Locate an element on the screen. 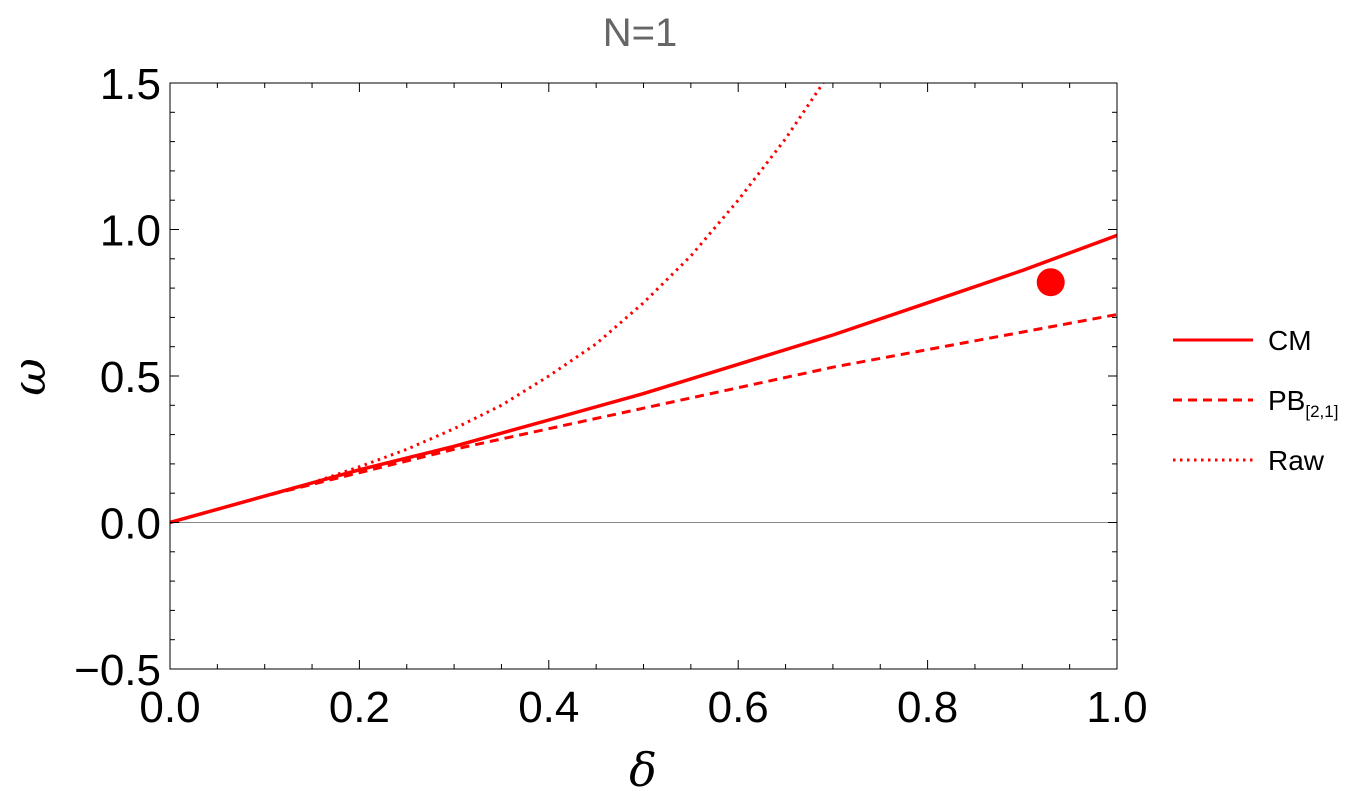  x-tick-label: 0.4 is located at coordinates (548, 707).